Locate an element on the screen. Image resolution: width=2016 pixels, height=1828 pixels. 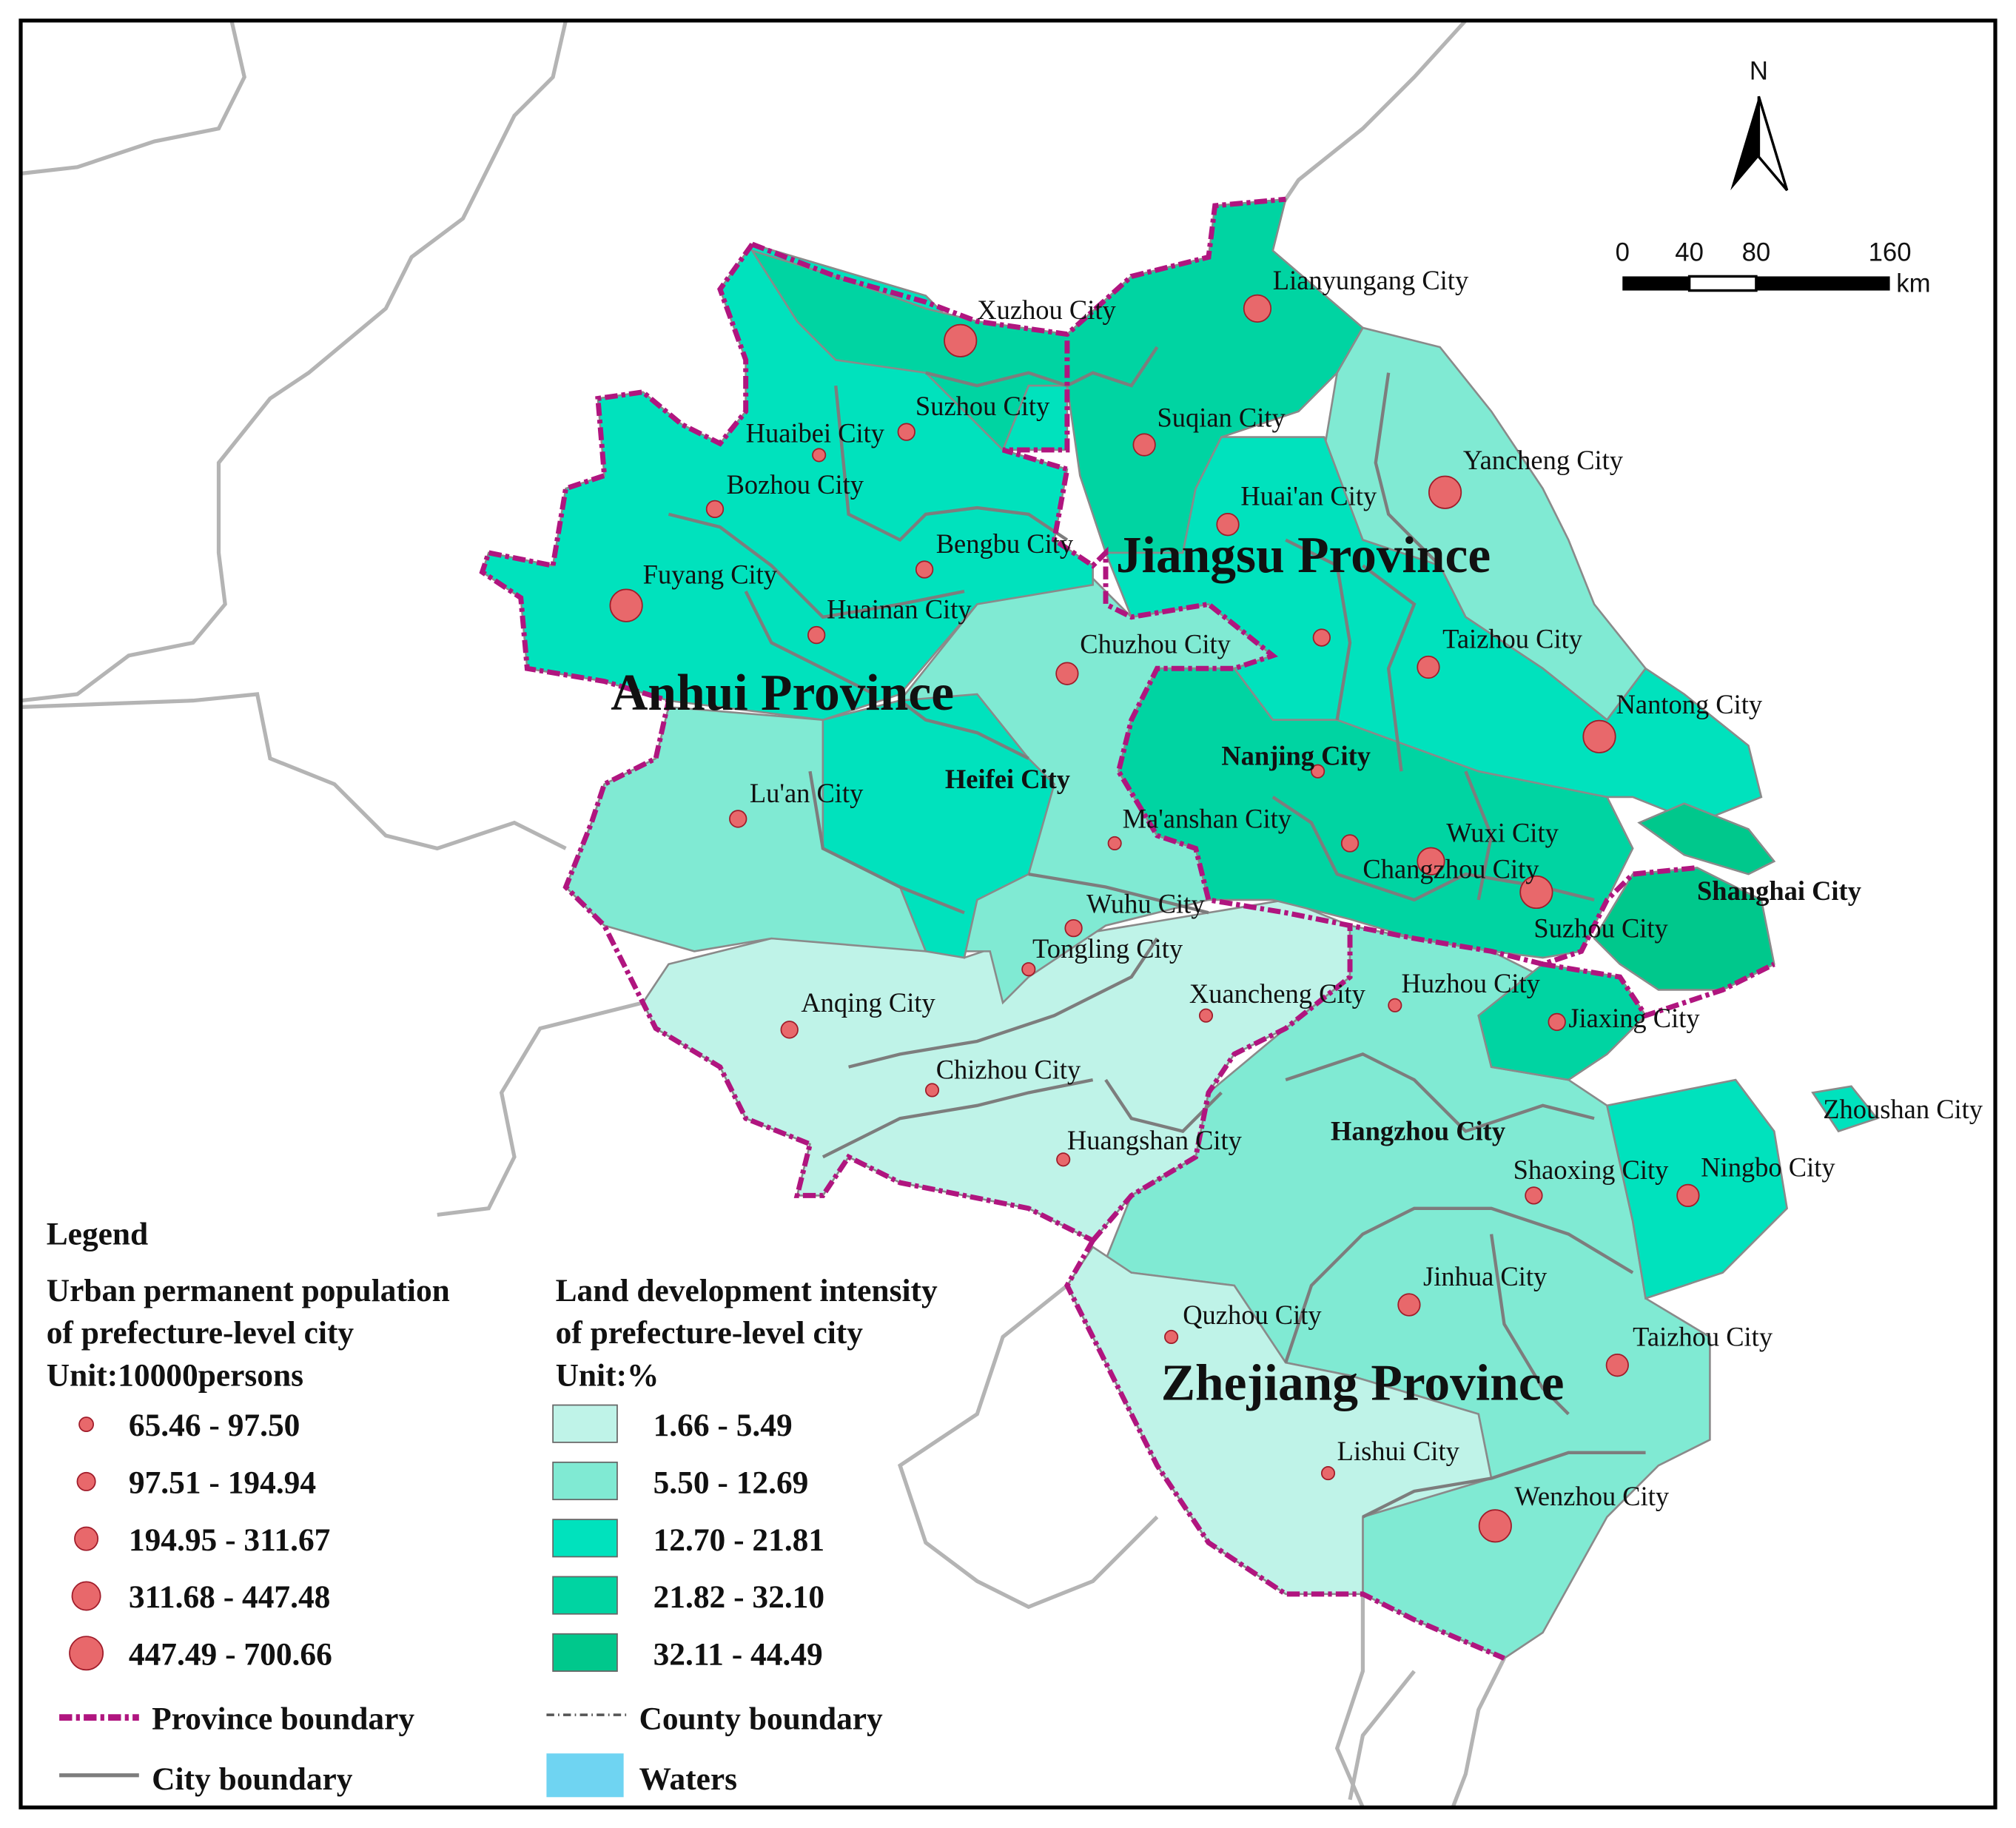
city-label: Nantong City is located at coordinates (1689, 704).